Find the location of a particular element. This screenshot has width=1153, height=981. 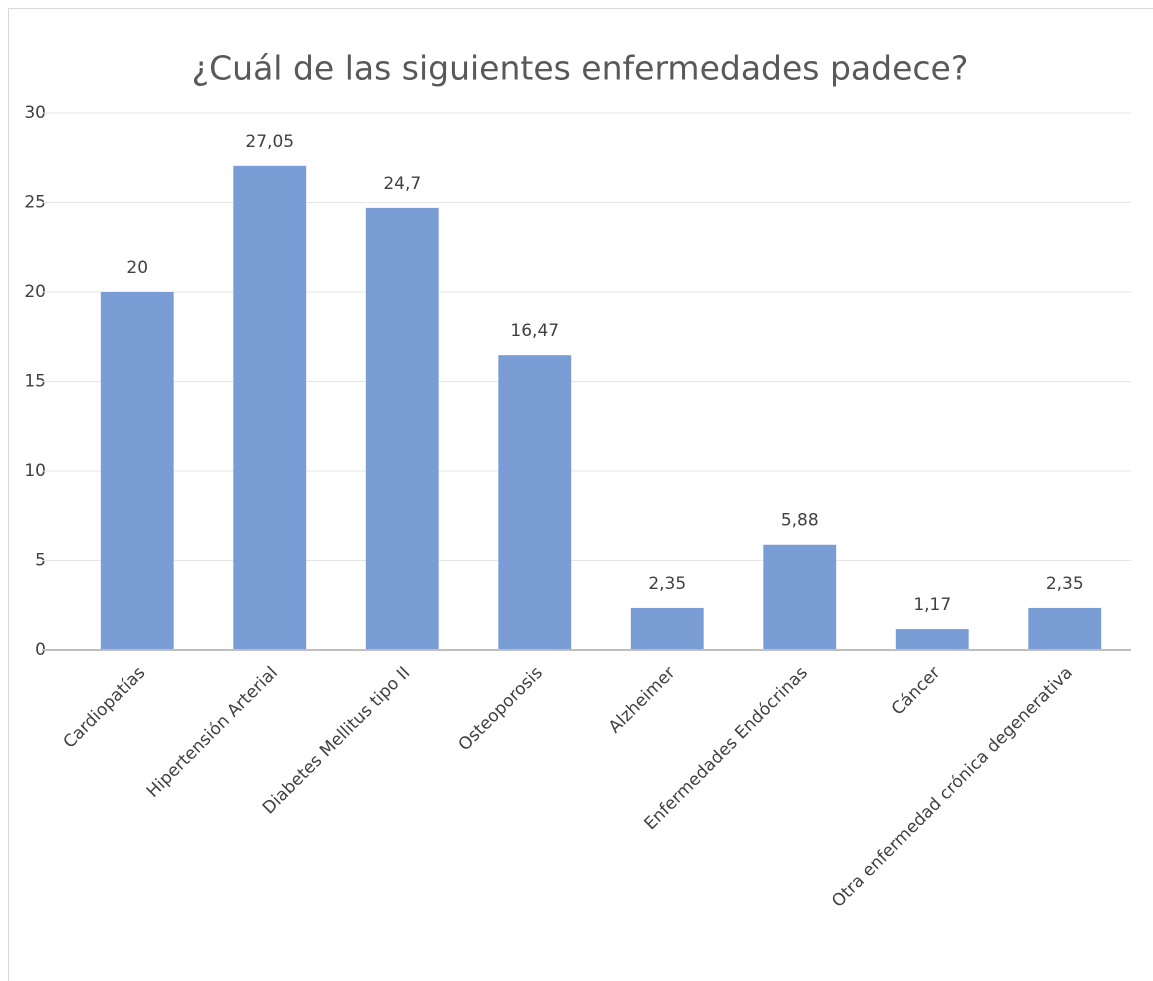

y-tick-label: 25 is located at coordinates (35, 203).